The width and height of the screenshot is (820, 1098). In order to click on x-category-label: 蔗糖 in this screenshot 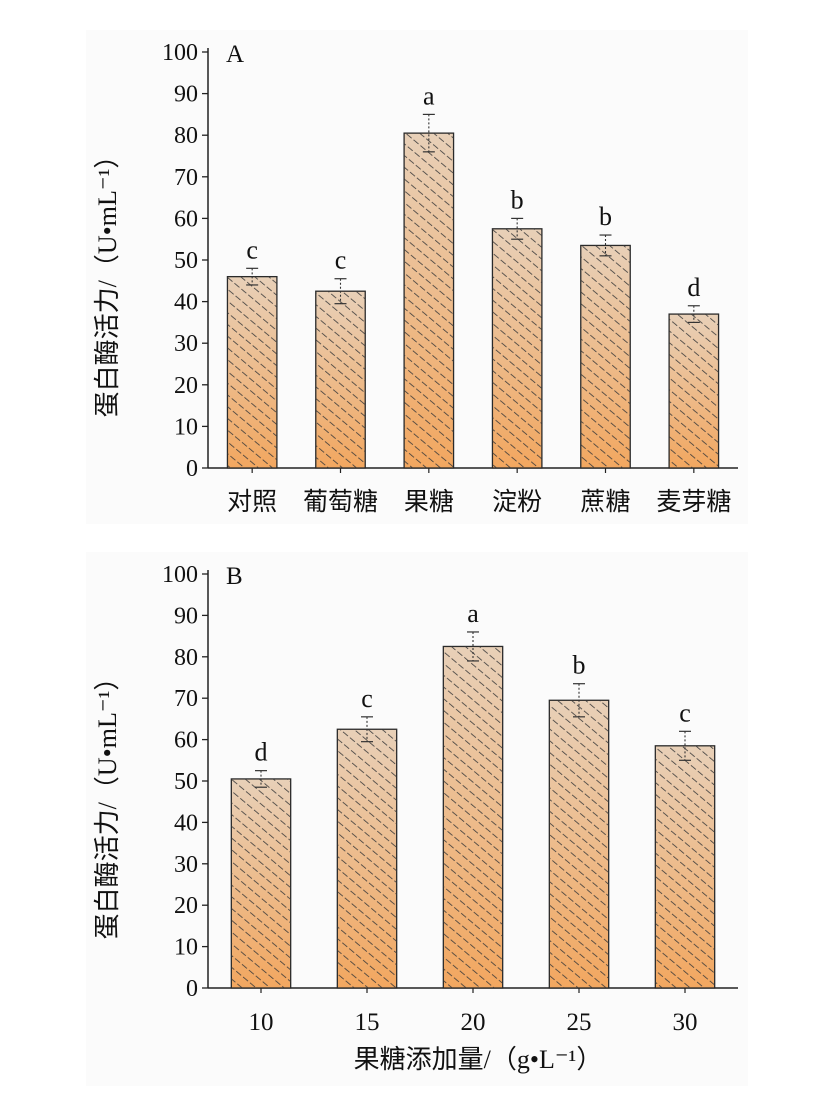, I will do `click(605, 502)`.